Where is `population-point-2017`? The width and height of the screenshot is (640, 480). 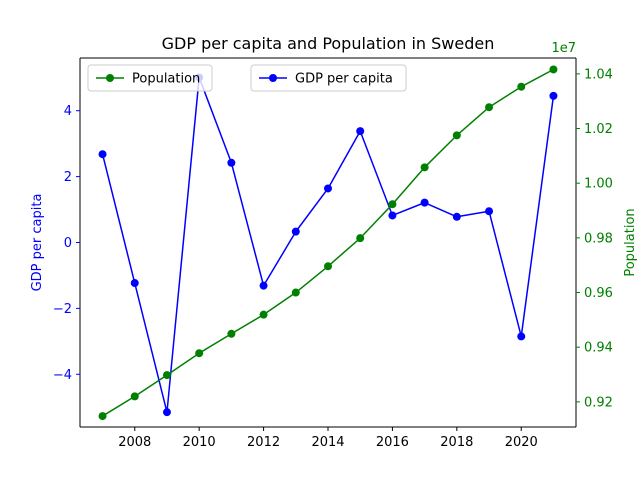 population-point-2017 is located at coordinates (424, 167).